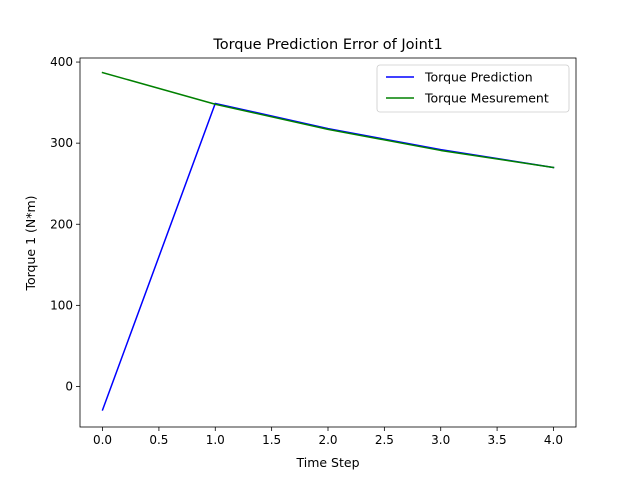 The height and width of the screenshot is (480, 640). What do you see at coordinates (215, 440) in the screenshot?
I see `x-tick-label: 1.0` at bounding box center [215, 440].